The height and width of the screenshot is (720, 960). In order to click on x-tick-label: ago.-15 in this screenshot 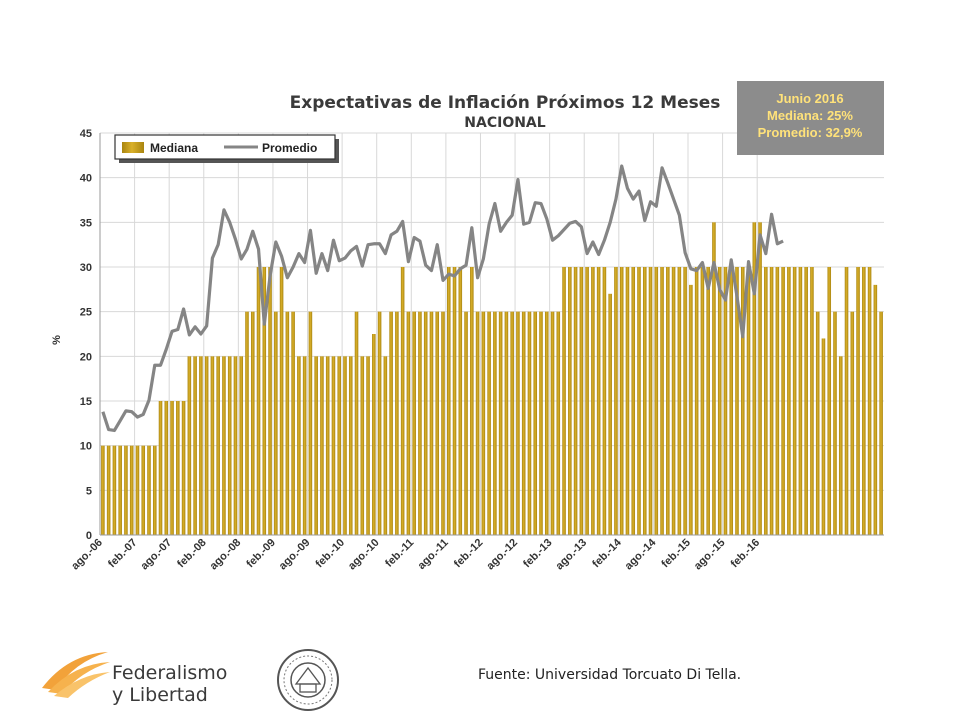, I will do `click(710, 555)`.